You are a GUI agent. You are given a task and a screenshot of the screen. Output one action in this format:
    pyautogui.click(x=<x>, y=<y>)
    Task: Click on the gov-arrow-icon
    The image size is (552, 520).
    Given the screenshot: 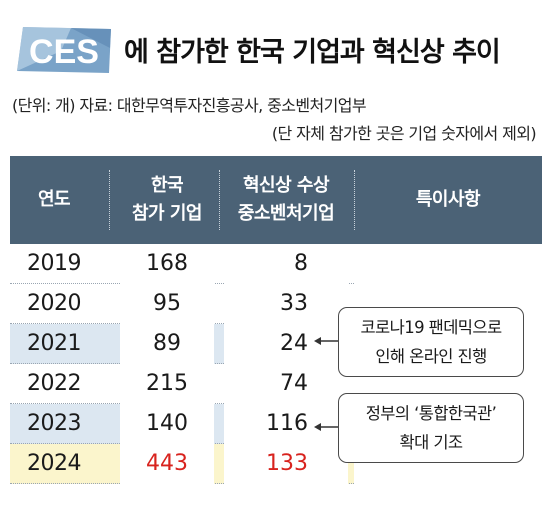 What is the action you would take?
    pyautogui.click(x=327, y=427)
    